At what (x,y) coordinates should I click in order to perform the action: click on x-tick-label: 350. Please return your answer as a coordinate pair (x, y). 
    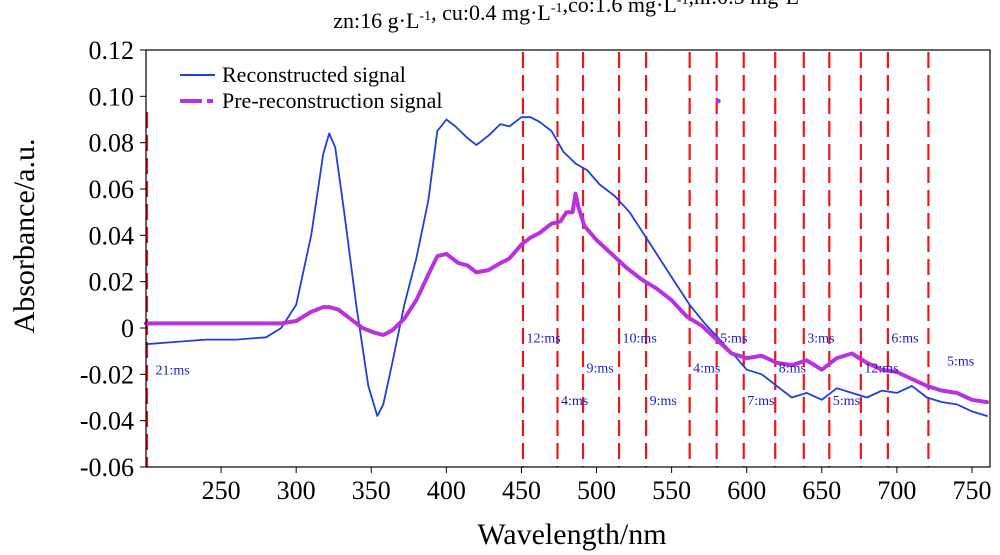
    Looking at the image, I should click on (371, 490).